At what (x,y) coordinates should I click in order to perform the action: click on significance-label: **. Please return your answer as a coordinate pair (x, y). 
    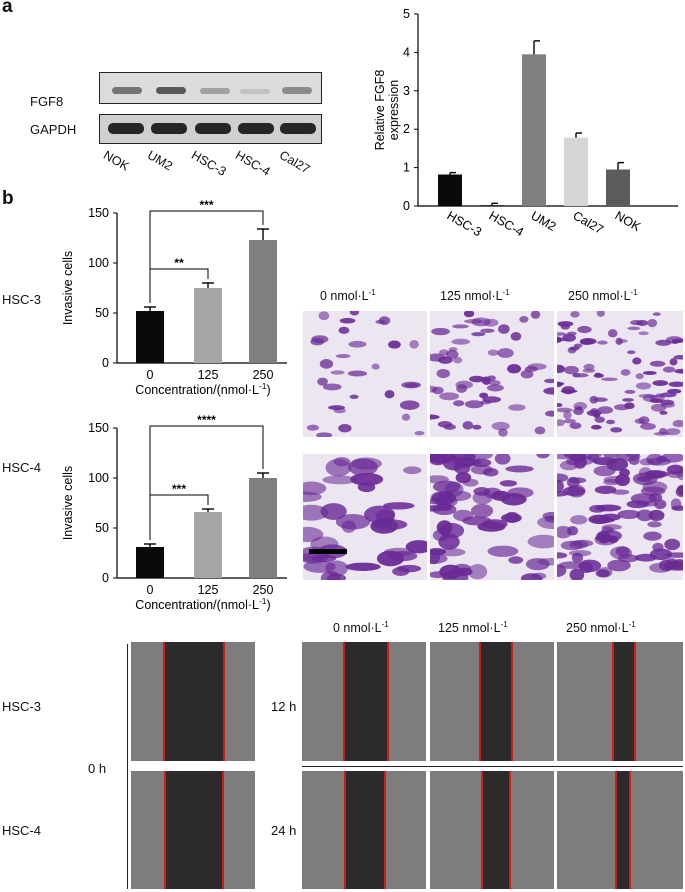
    Looking at the image, I should click on (179, 263).